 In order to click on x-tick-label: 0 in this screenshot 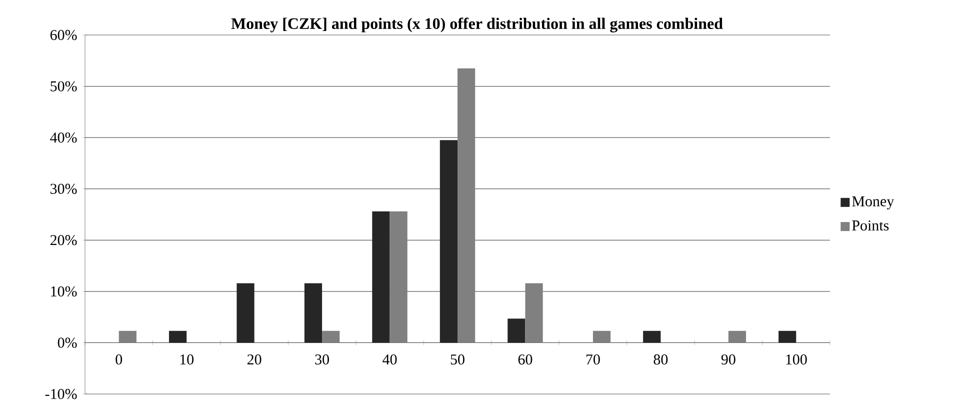, I will do `click(119, 359)`.